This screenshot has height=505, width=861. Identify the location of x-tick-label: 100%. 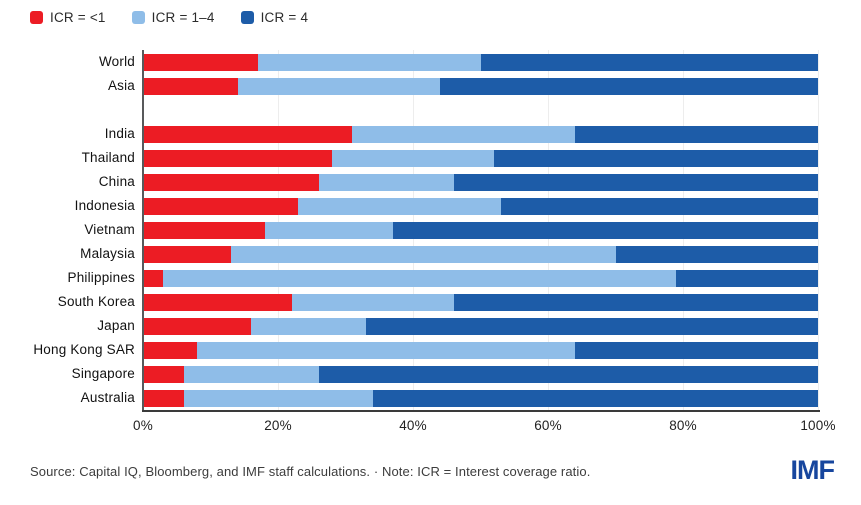
(818, 425).